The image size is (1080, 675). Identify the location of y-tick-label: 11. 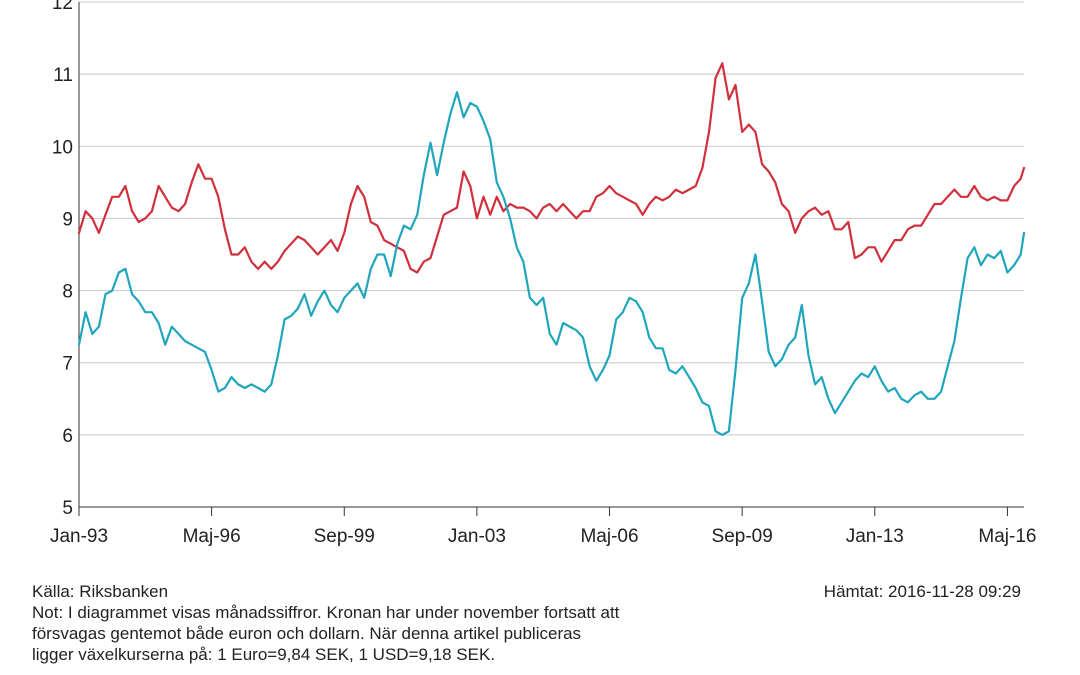
(63, 75).